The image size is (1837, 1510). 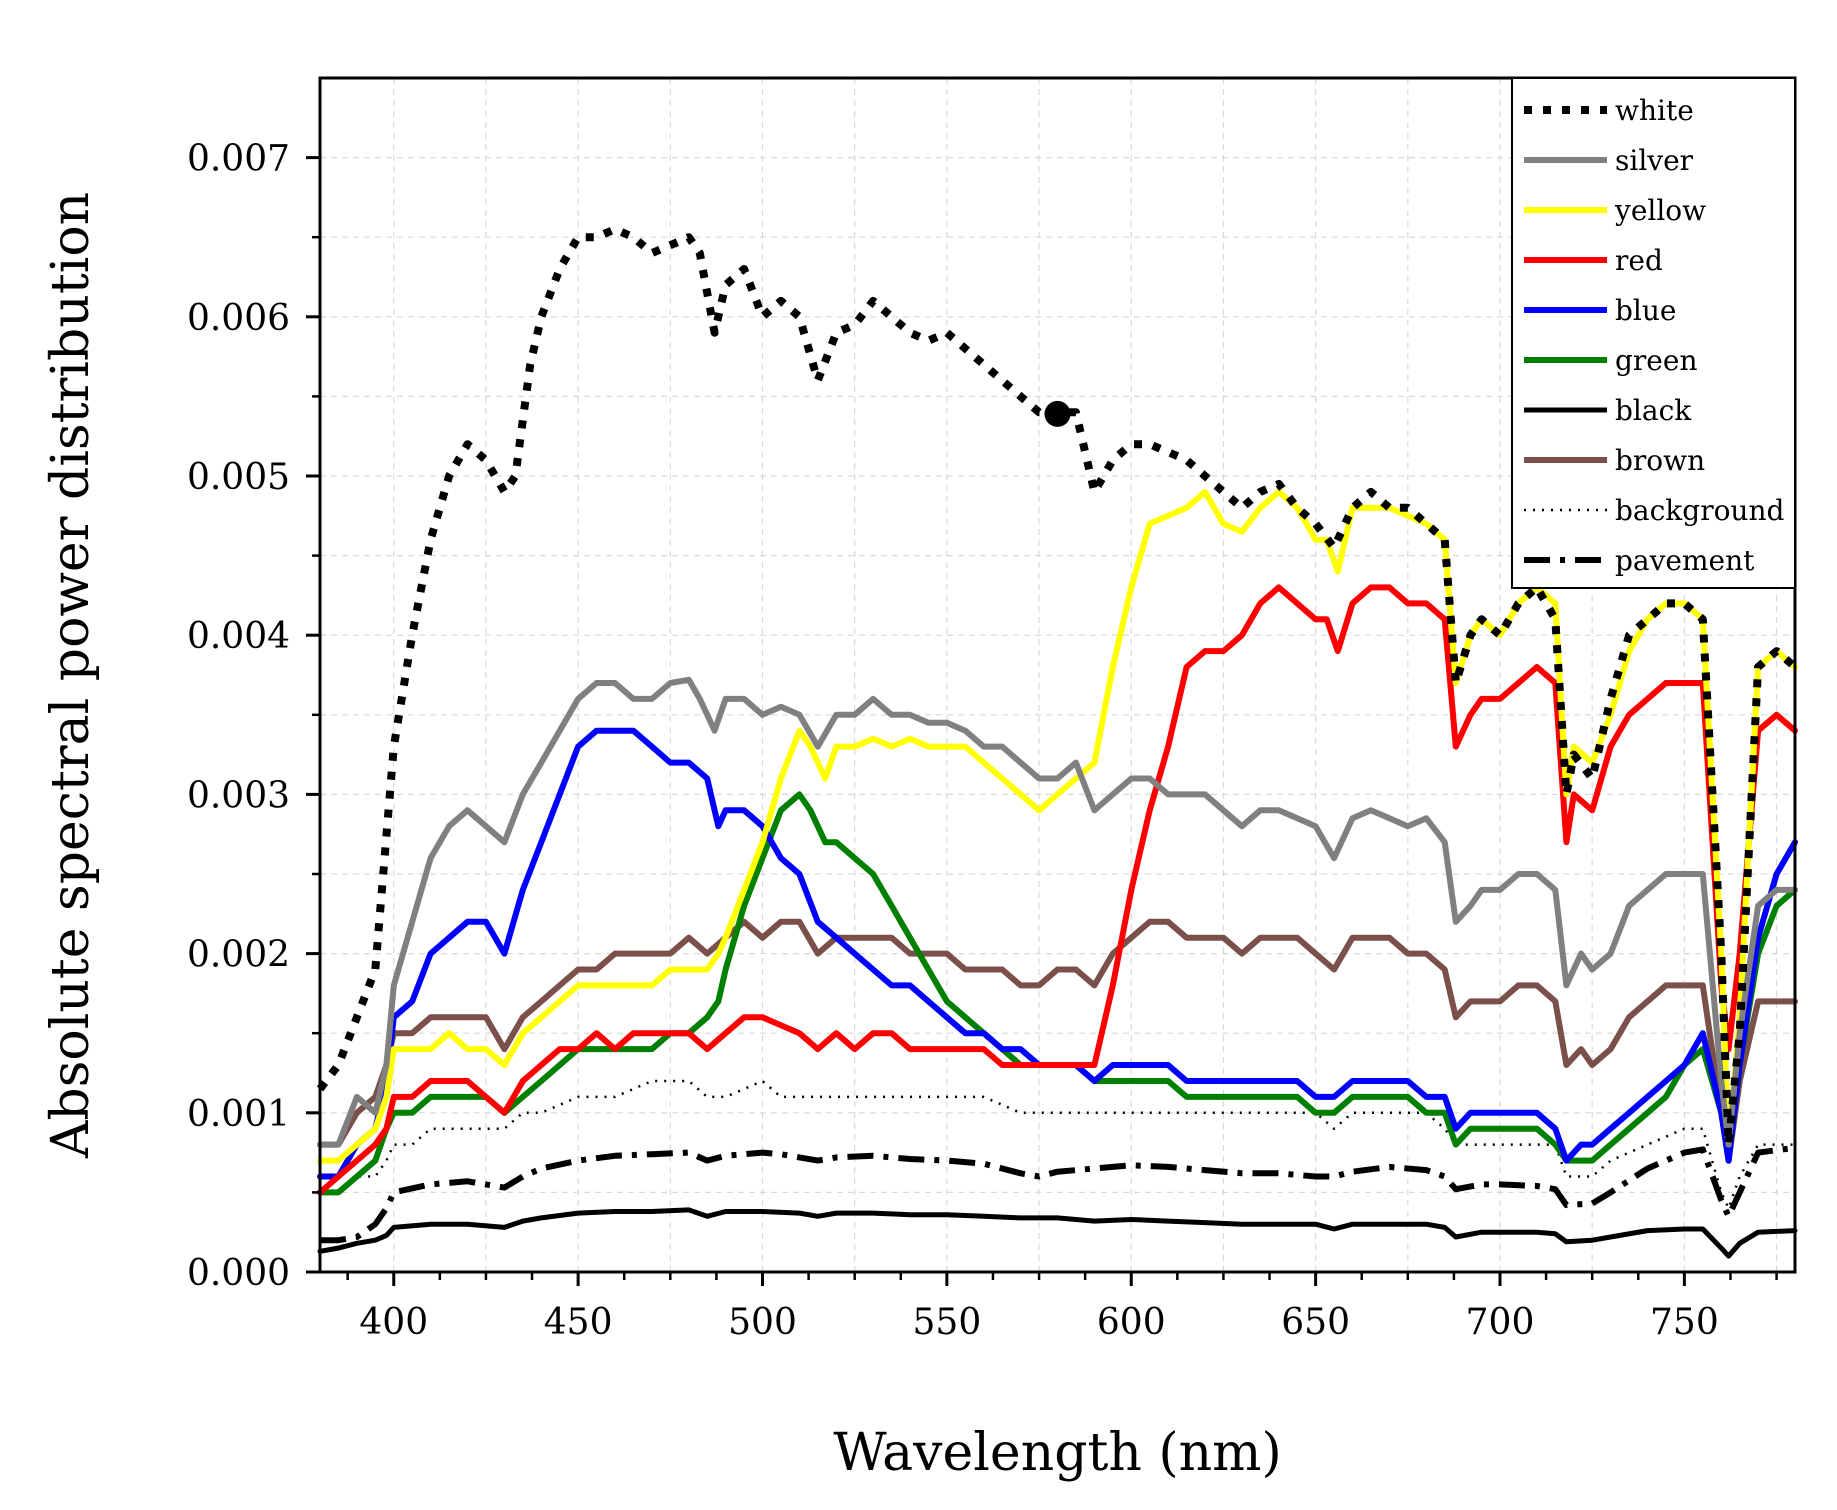 I want to click on y-tick-label: 0.000, so click(x=238, y=1273).